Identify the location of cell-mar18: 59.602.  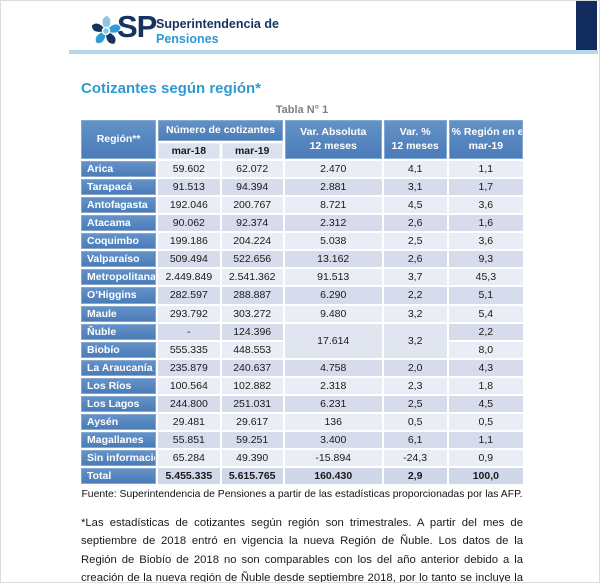
(189, 169).